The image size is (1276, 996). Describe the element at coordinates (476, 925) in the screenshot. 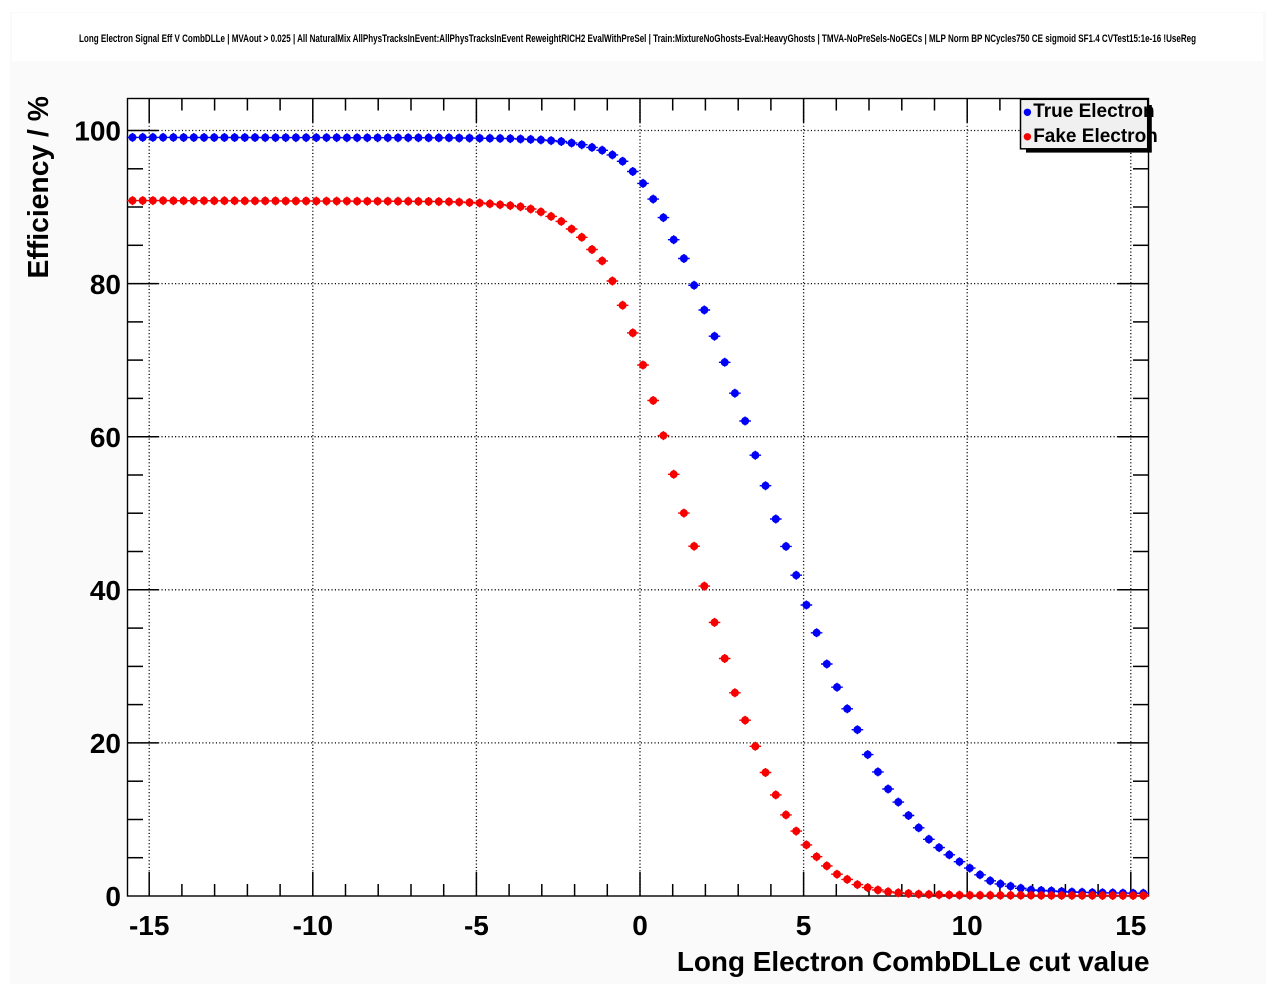

I see `svg-text: -5` at that location.